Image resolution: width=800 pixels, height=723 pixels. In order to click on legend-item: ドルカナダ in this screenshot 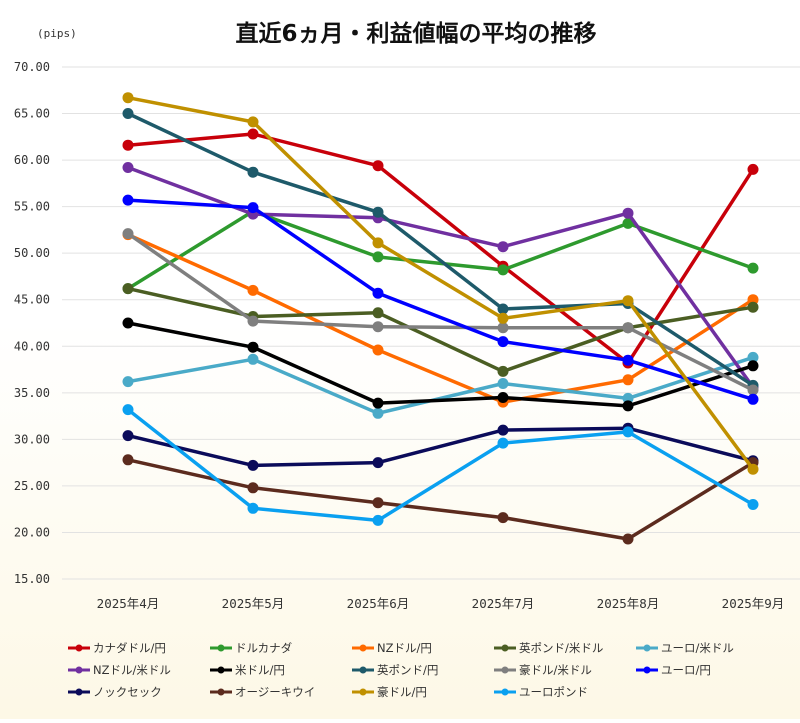, I will do `click(251, 648)`.